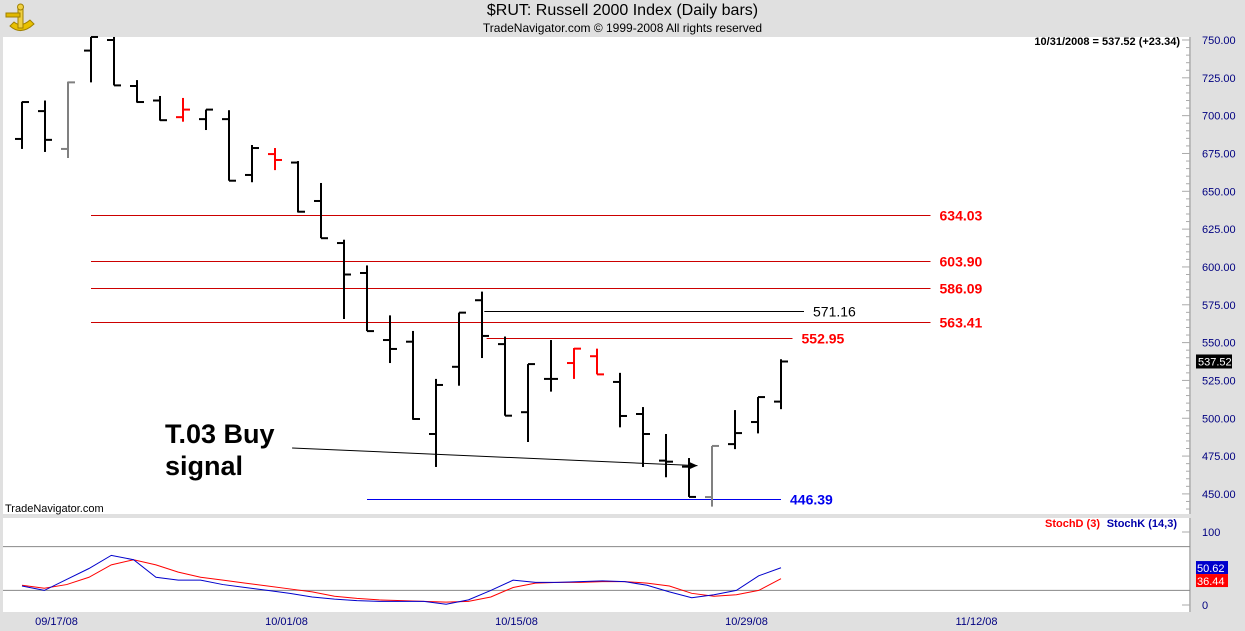 Image resolution: width=1245 pixels, height=631 pixels. I want to click on y-tick-label: 575.00, so click(1219, 306).